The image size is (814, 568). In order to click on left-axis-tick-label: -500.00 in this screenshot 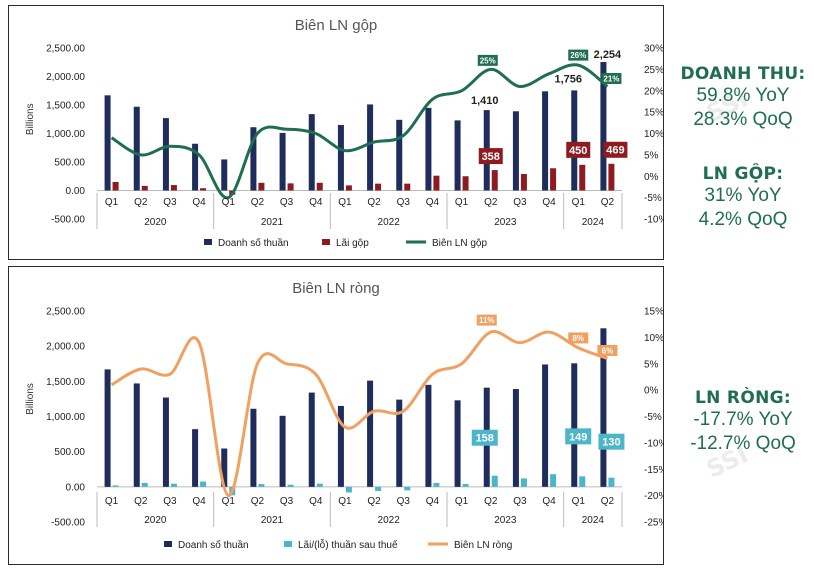, I will do `click(68, 220)`.